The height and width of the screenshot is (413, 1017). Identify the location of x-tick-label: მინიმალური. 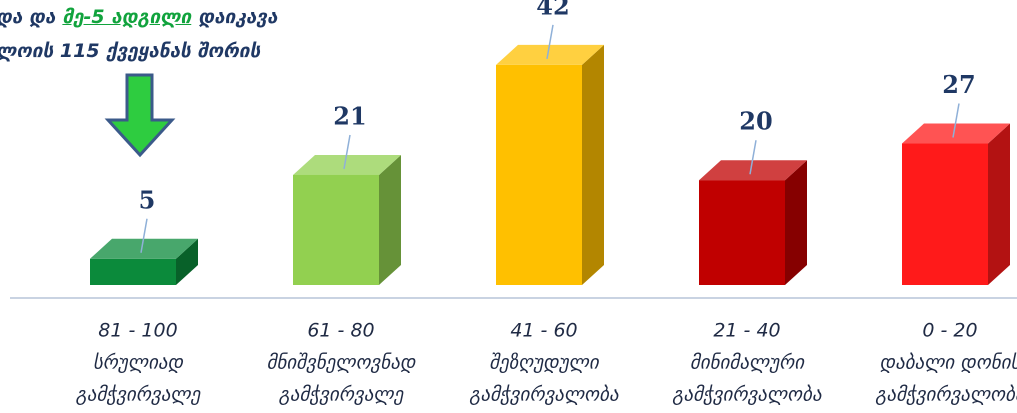
(747, 363).